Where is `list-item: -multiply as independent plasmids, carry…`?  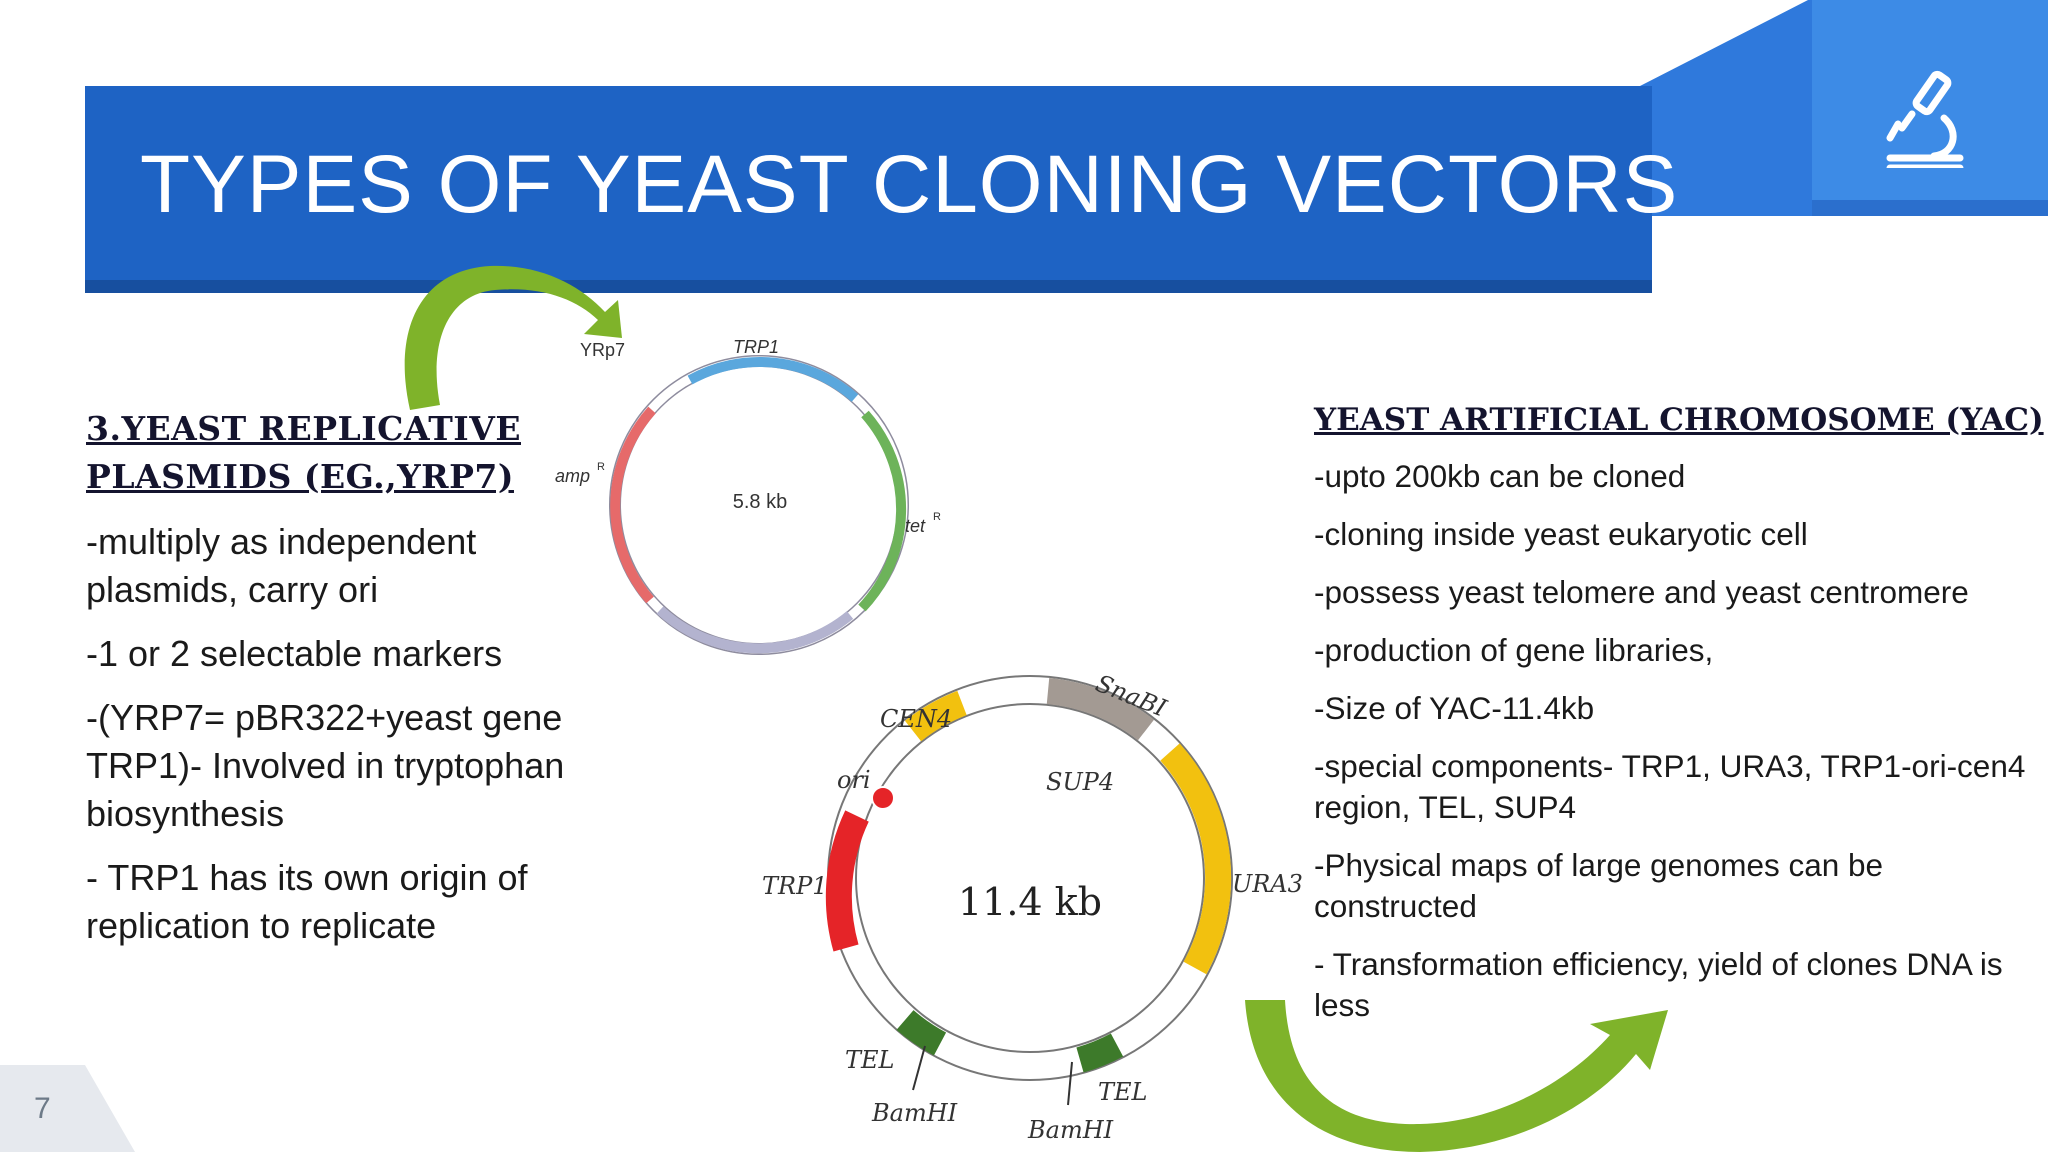
list-item: -multiply as independent plasmids, carry… is located at coordinates (281, 565).